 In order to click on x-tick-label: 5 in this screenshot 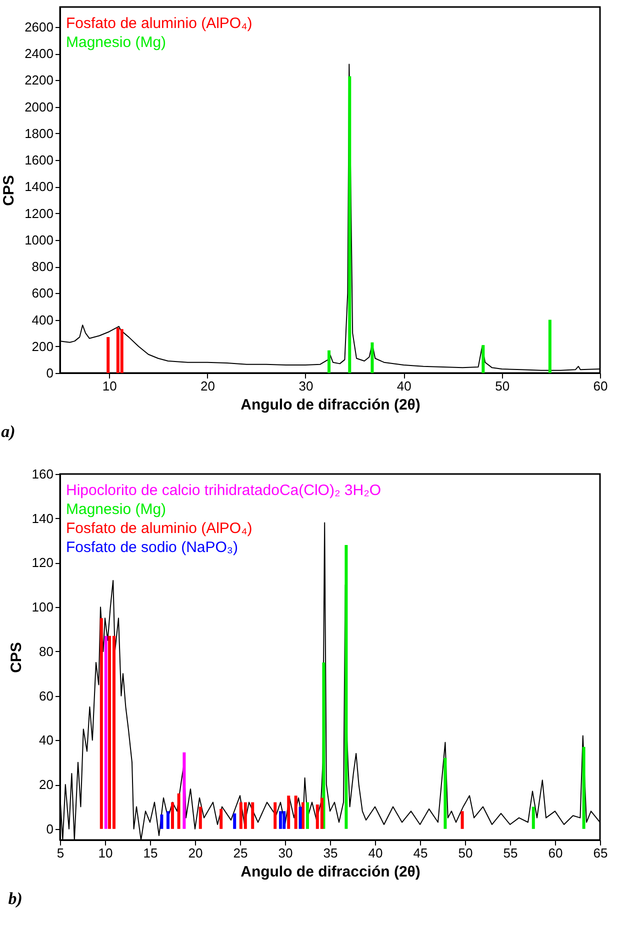, I will do `click(60, 853)`.